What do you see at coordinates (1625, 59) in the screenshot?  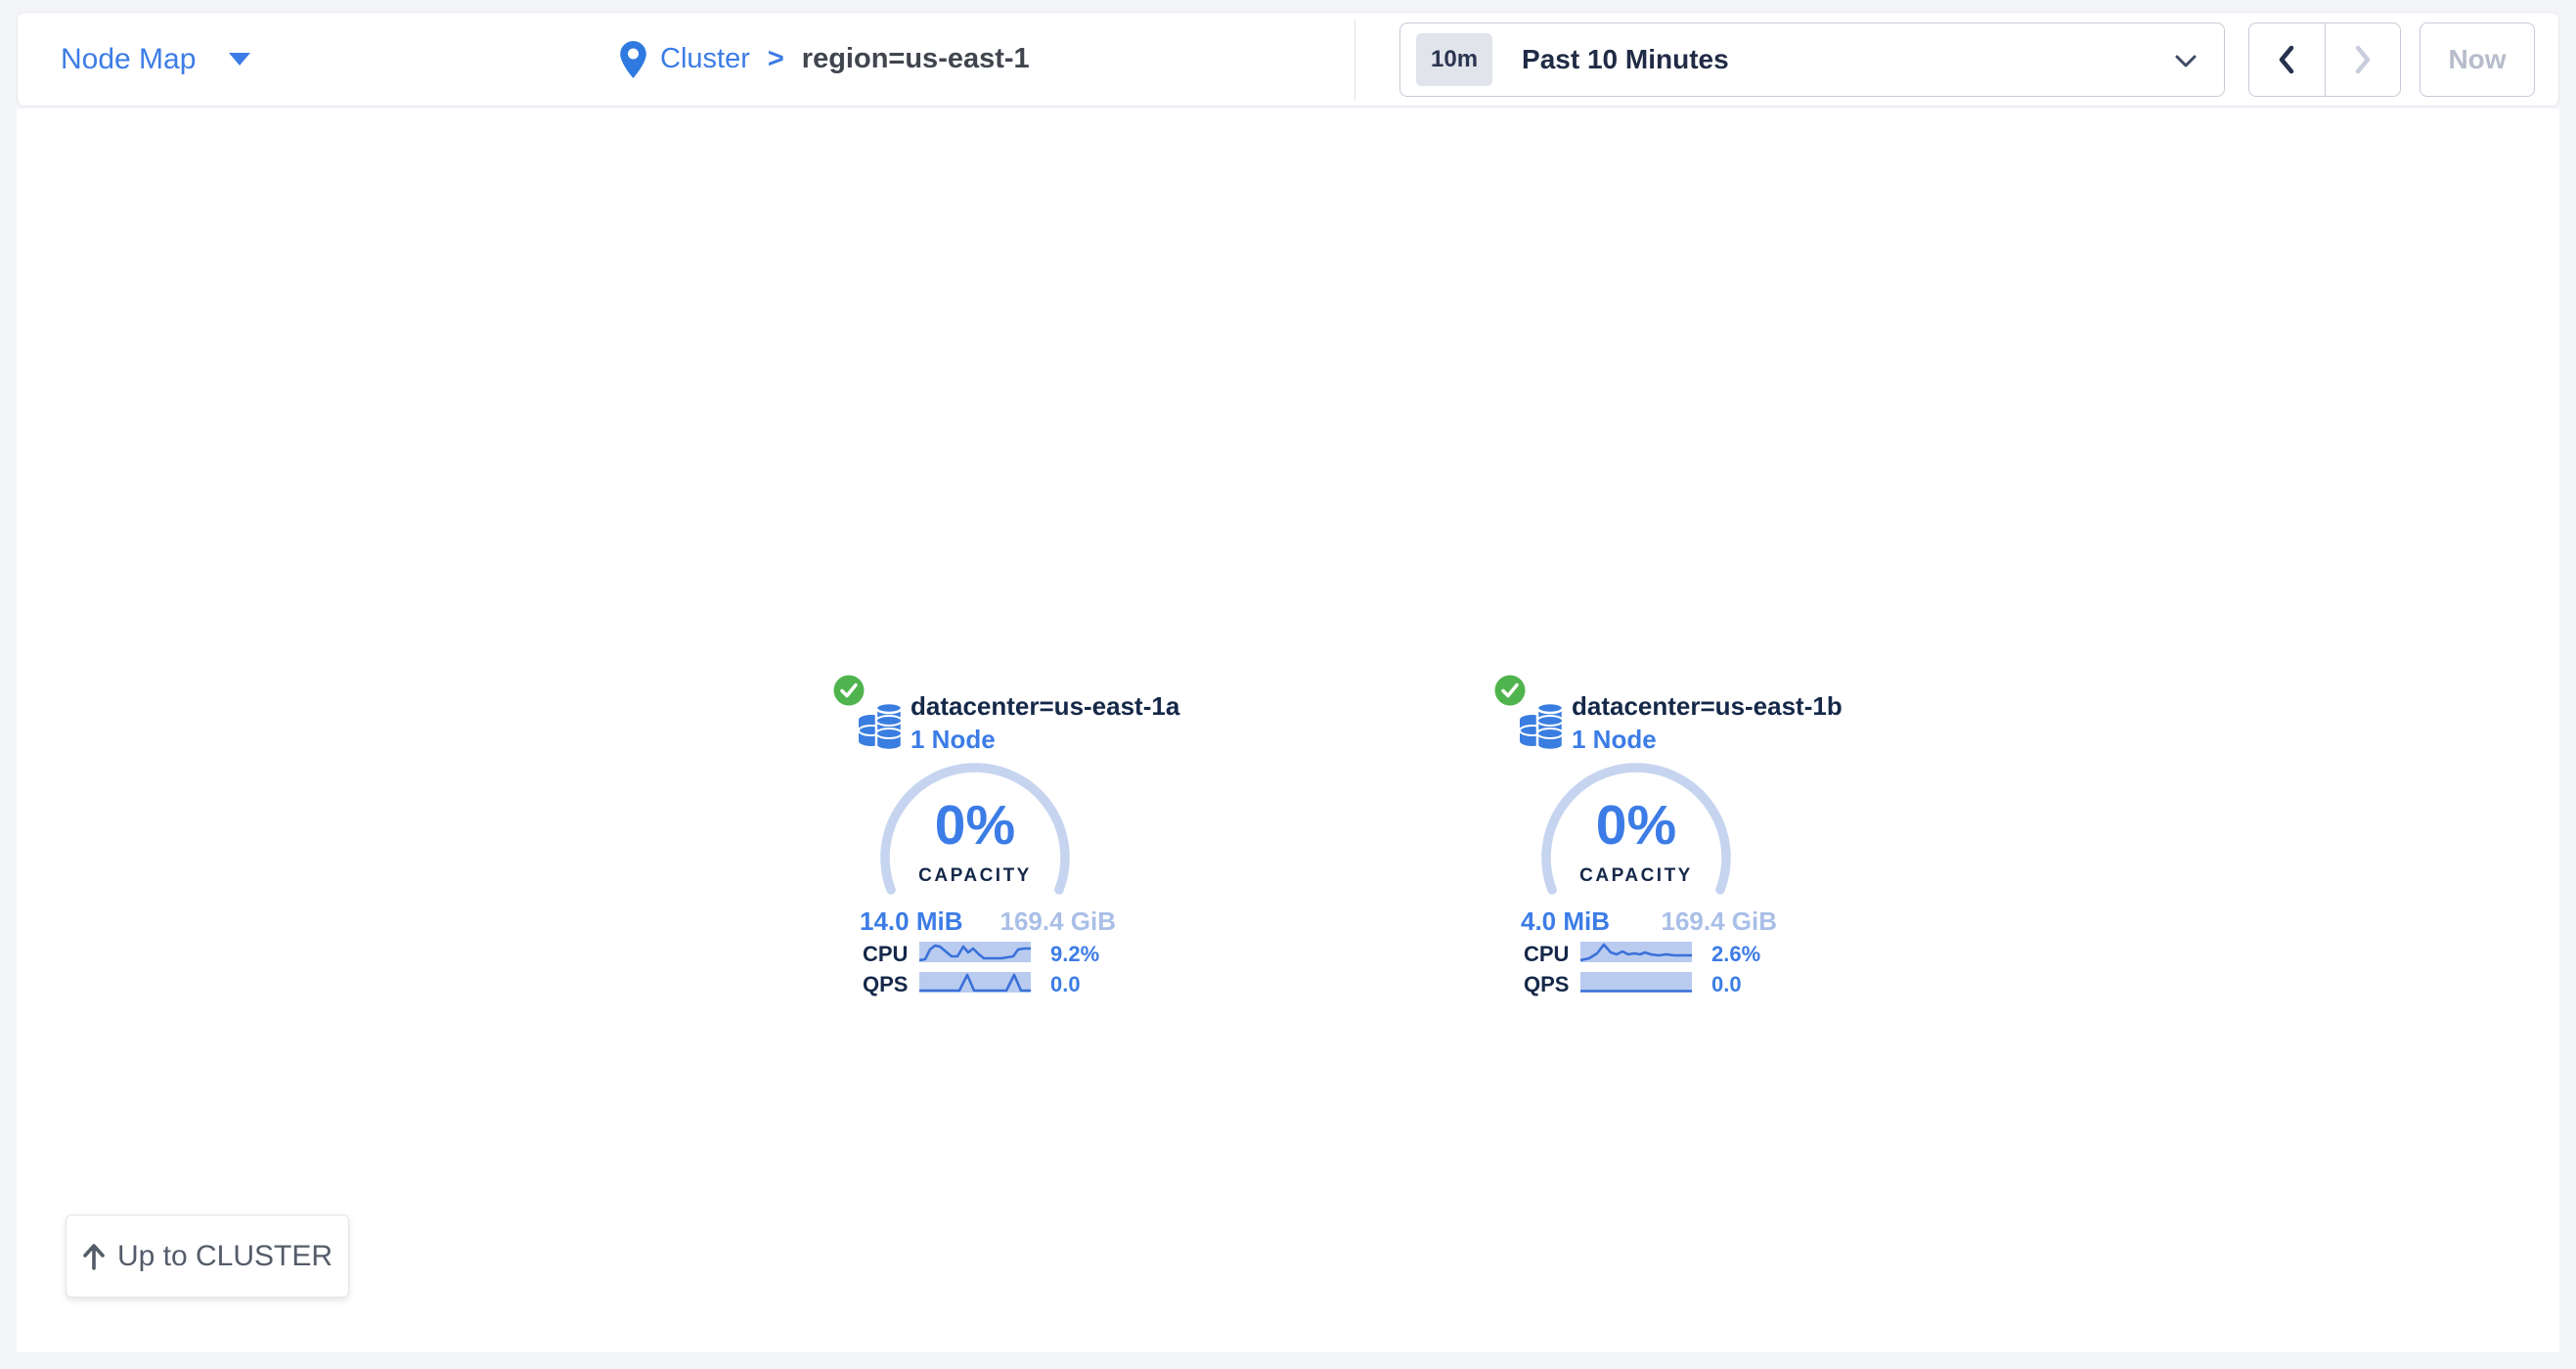 I see `time-range-label: Past 10 Minutes` at bounding box center [1625, 59].